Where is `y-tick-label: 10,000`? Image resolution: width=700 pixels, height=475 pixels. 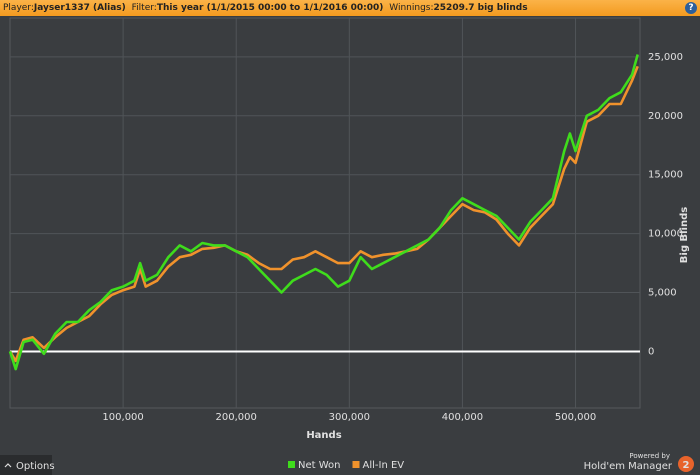
y-tick-label: 10,000 is located at coordinates (665, 234).